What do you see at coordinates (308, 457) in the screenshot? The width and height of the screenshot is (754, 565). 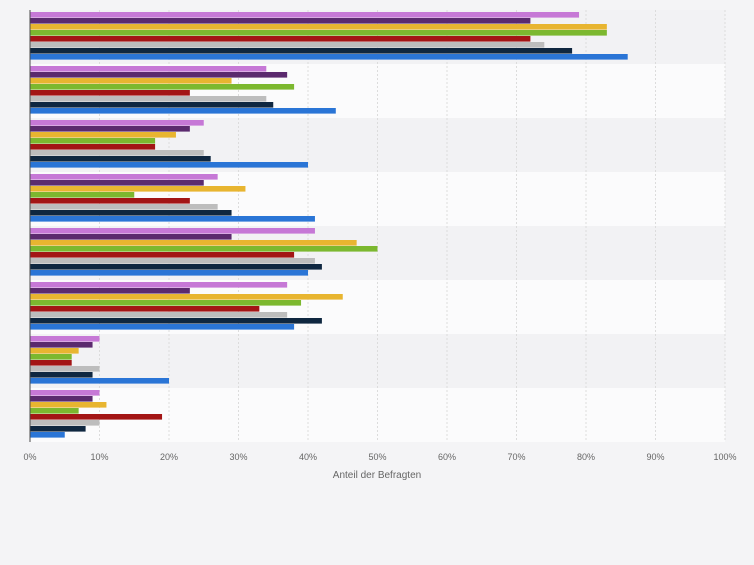 I see `x-tick-label: 40%` at bounding box center [308, 457].